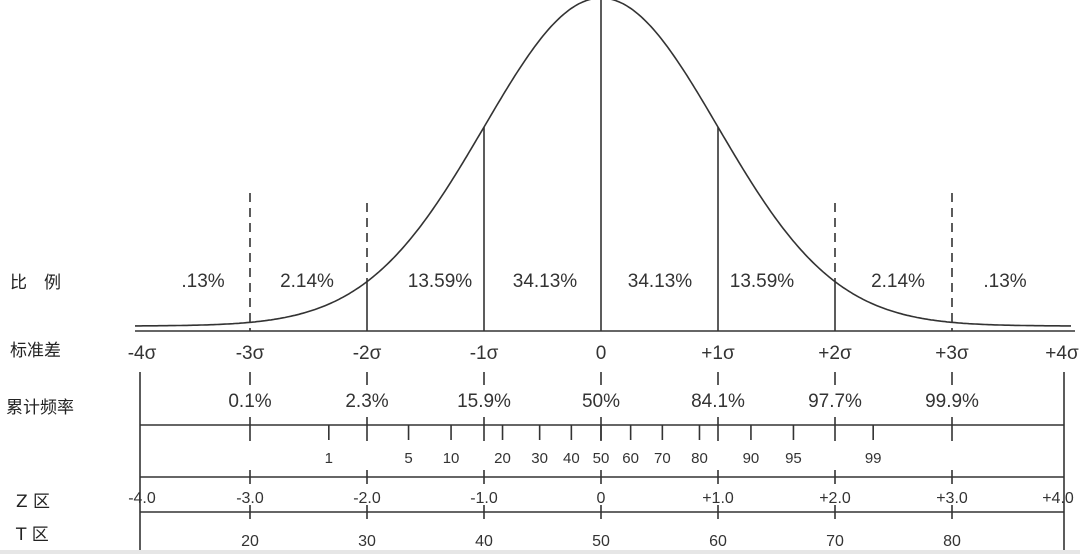  Describe the element at coordinates (539, 458) in the screenshot. I see `percentile-label: 30` at that location.